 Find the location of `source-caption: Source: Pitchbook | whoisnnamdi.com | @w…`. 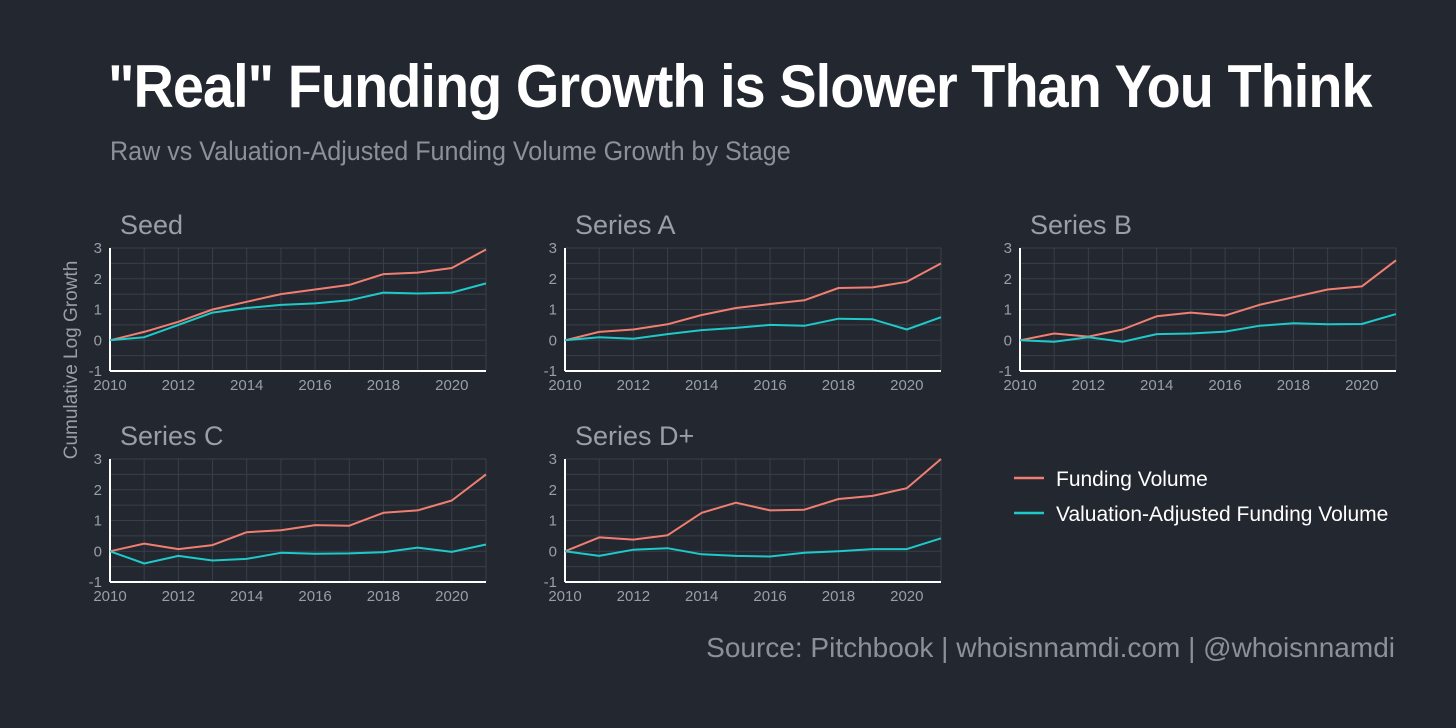

source-caption: Source: Pitchbook | whoisnnamdi.com | @w… is located at coordinates (1050, 647).